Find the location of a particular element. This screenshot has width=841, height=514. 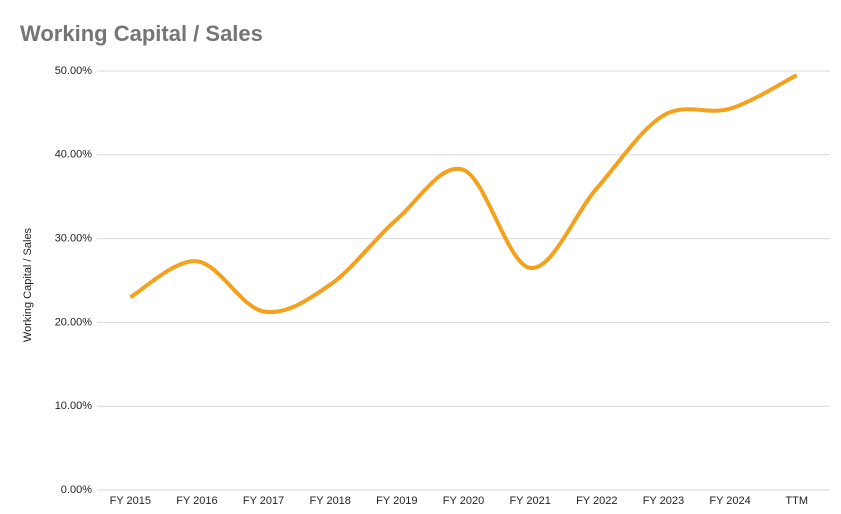

y-tick-label: 0.00% is located at coordinates (76, 490).